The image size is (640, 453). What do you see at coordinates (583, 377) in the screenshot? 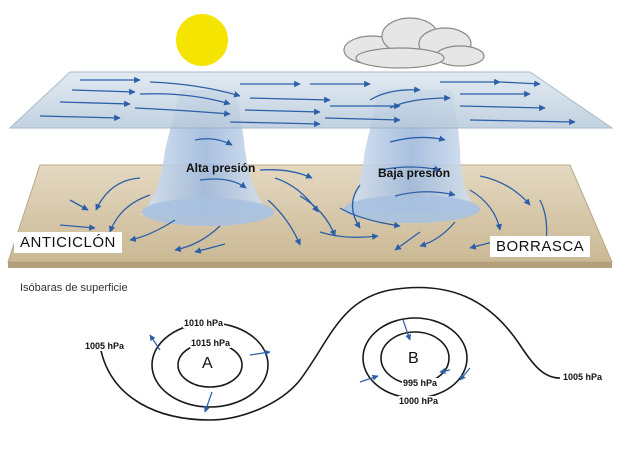
I see `isobar-label-right-1005: 1005 hPa` at bounding box center [583, 377].